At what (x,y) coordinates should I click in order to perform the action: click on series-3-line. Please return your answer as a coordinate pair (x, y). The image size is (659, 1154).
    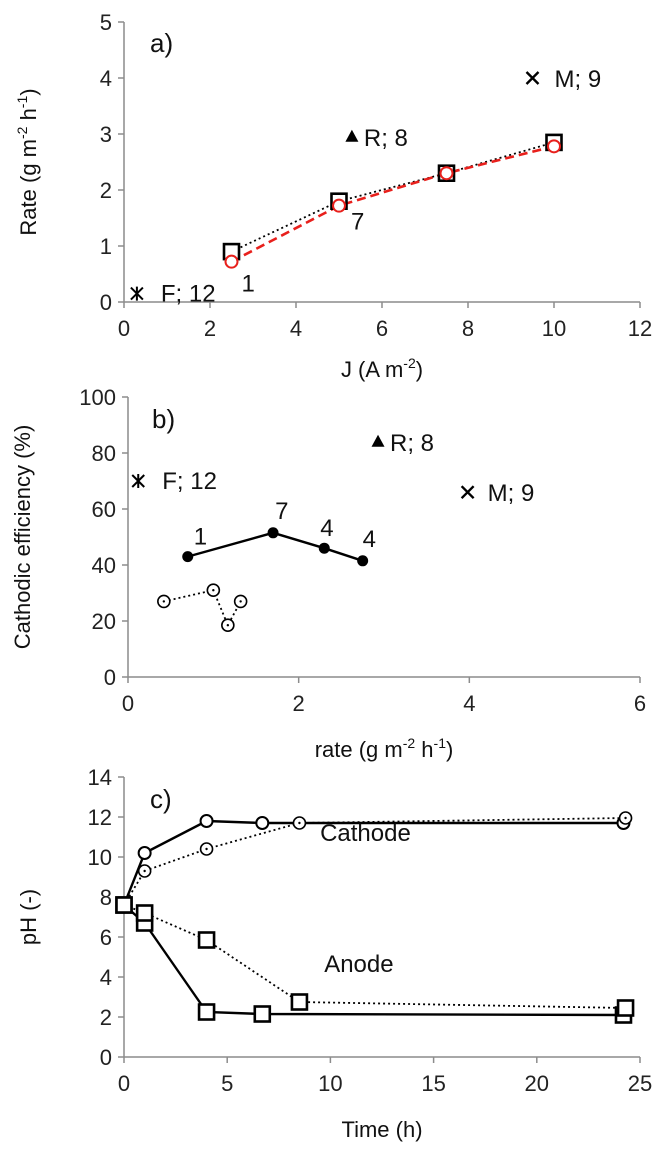
    Looking at the image, I should click on (374, 956).